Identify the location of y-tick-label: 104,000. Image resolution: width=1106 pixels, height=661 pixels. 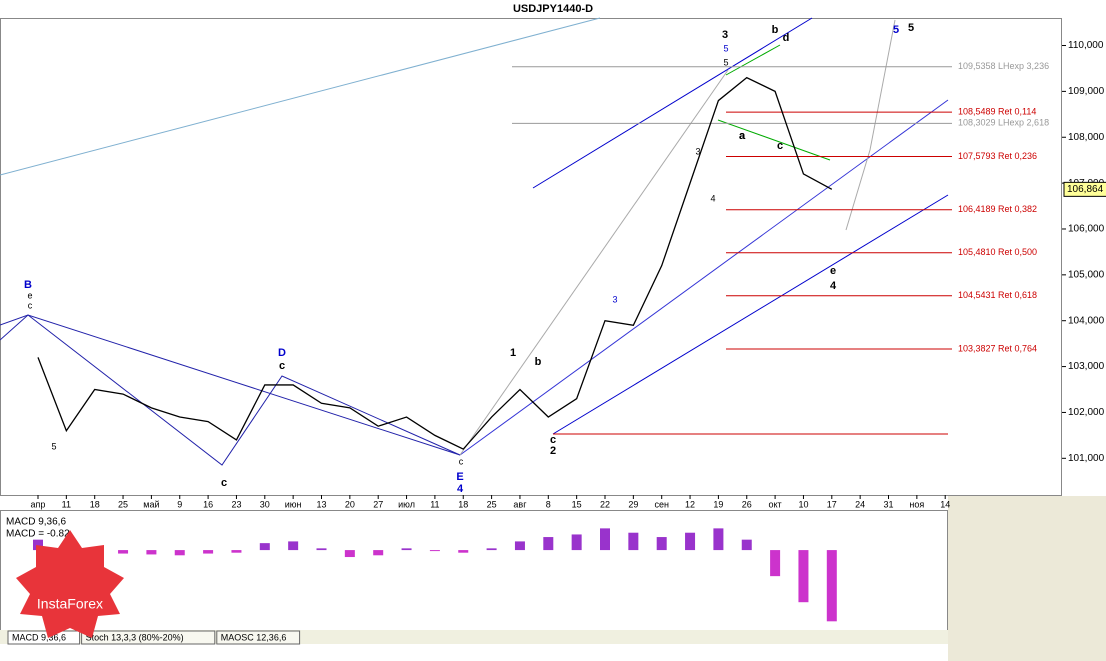
(1086, 320).